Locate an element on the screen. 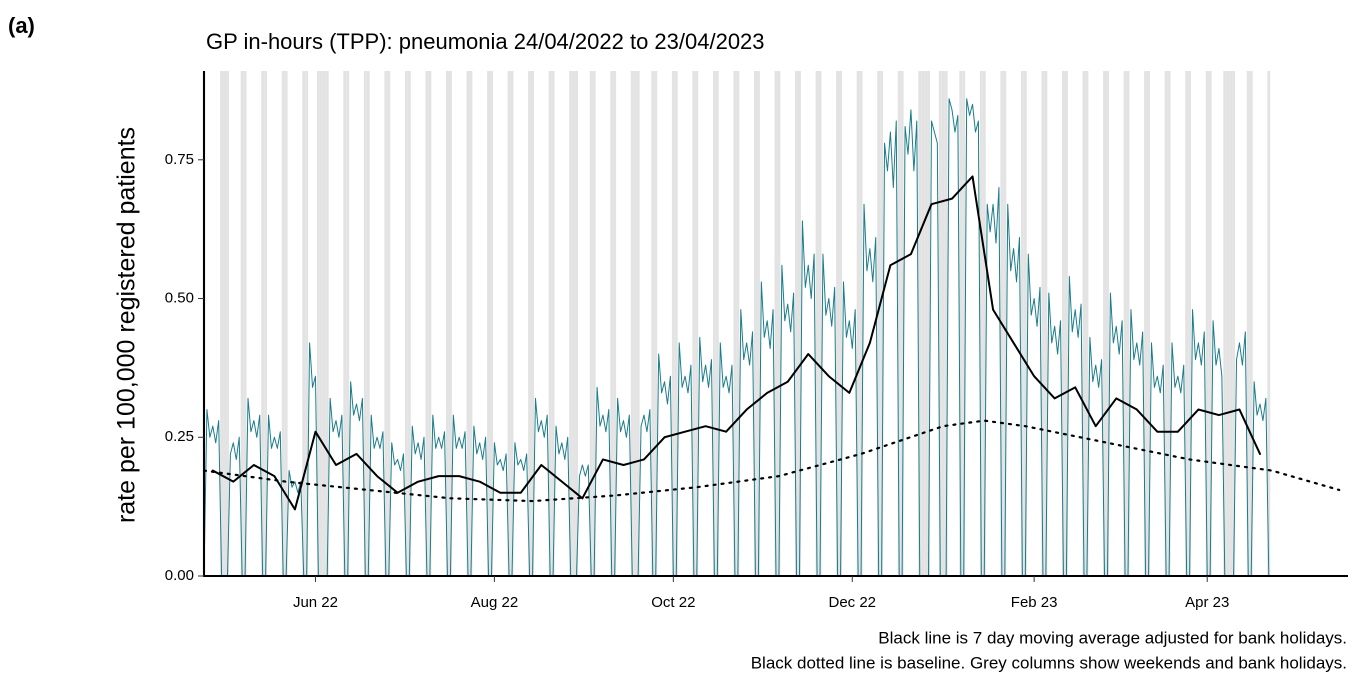 This screenshot has width=1357, height=676. y-tick-label: 0.50 is located at coordinates (179, 297).